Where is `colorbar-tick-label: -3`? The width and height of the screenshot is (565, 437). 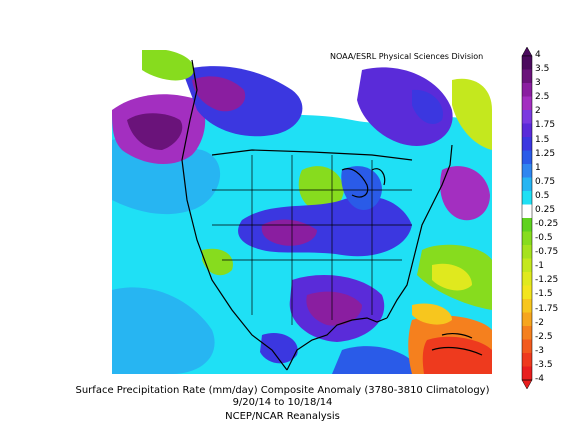 colorbar-tick-label: -3 is located at coordinates (539, 350).